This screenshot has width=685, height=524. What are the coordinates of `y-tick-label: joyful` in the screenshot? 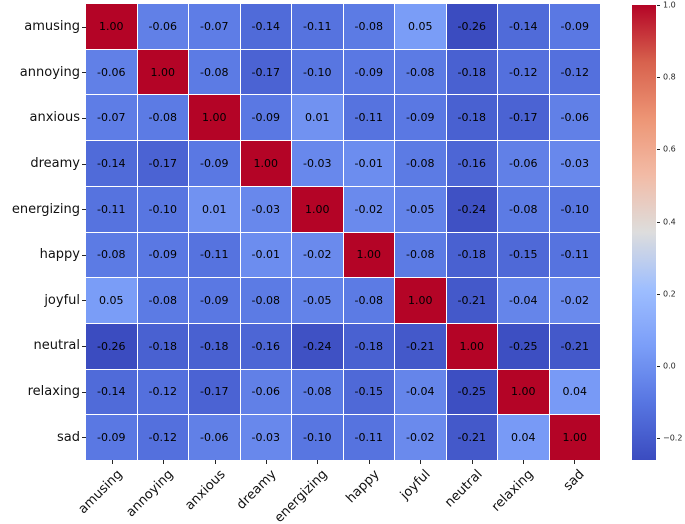 It's located at (62, 300).